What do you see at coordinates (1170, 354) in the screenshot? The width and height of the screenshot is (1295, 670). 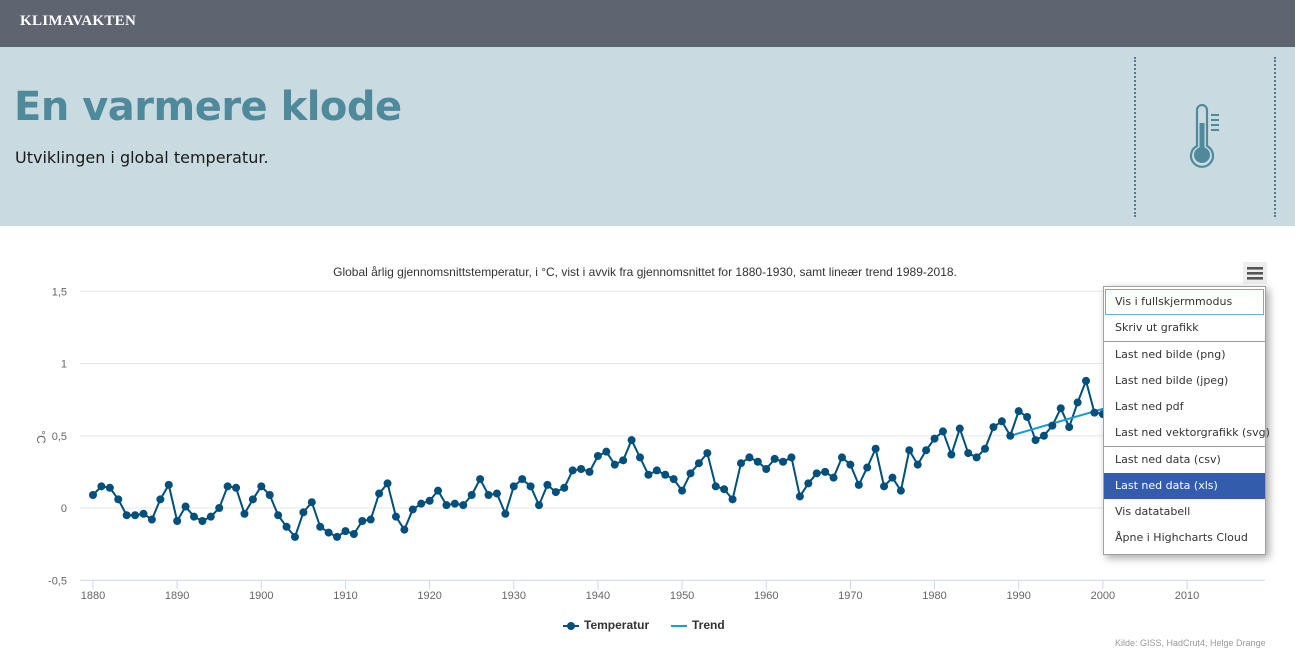 I see `menu-item-download-png: Last ned bilde (png)` at bounding box center [1170, 354].